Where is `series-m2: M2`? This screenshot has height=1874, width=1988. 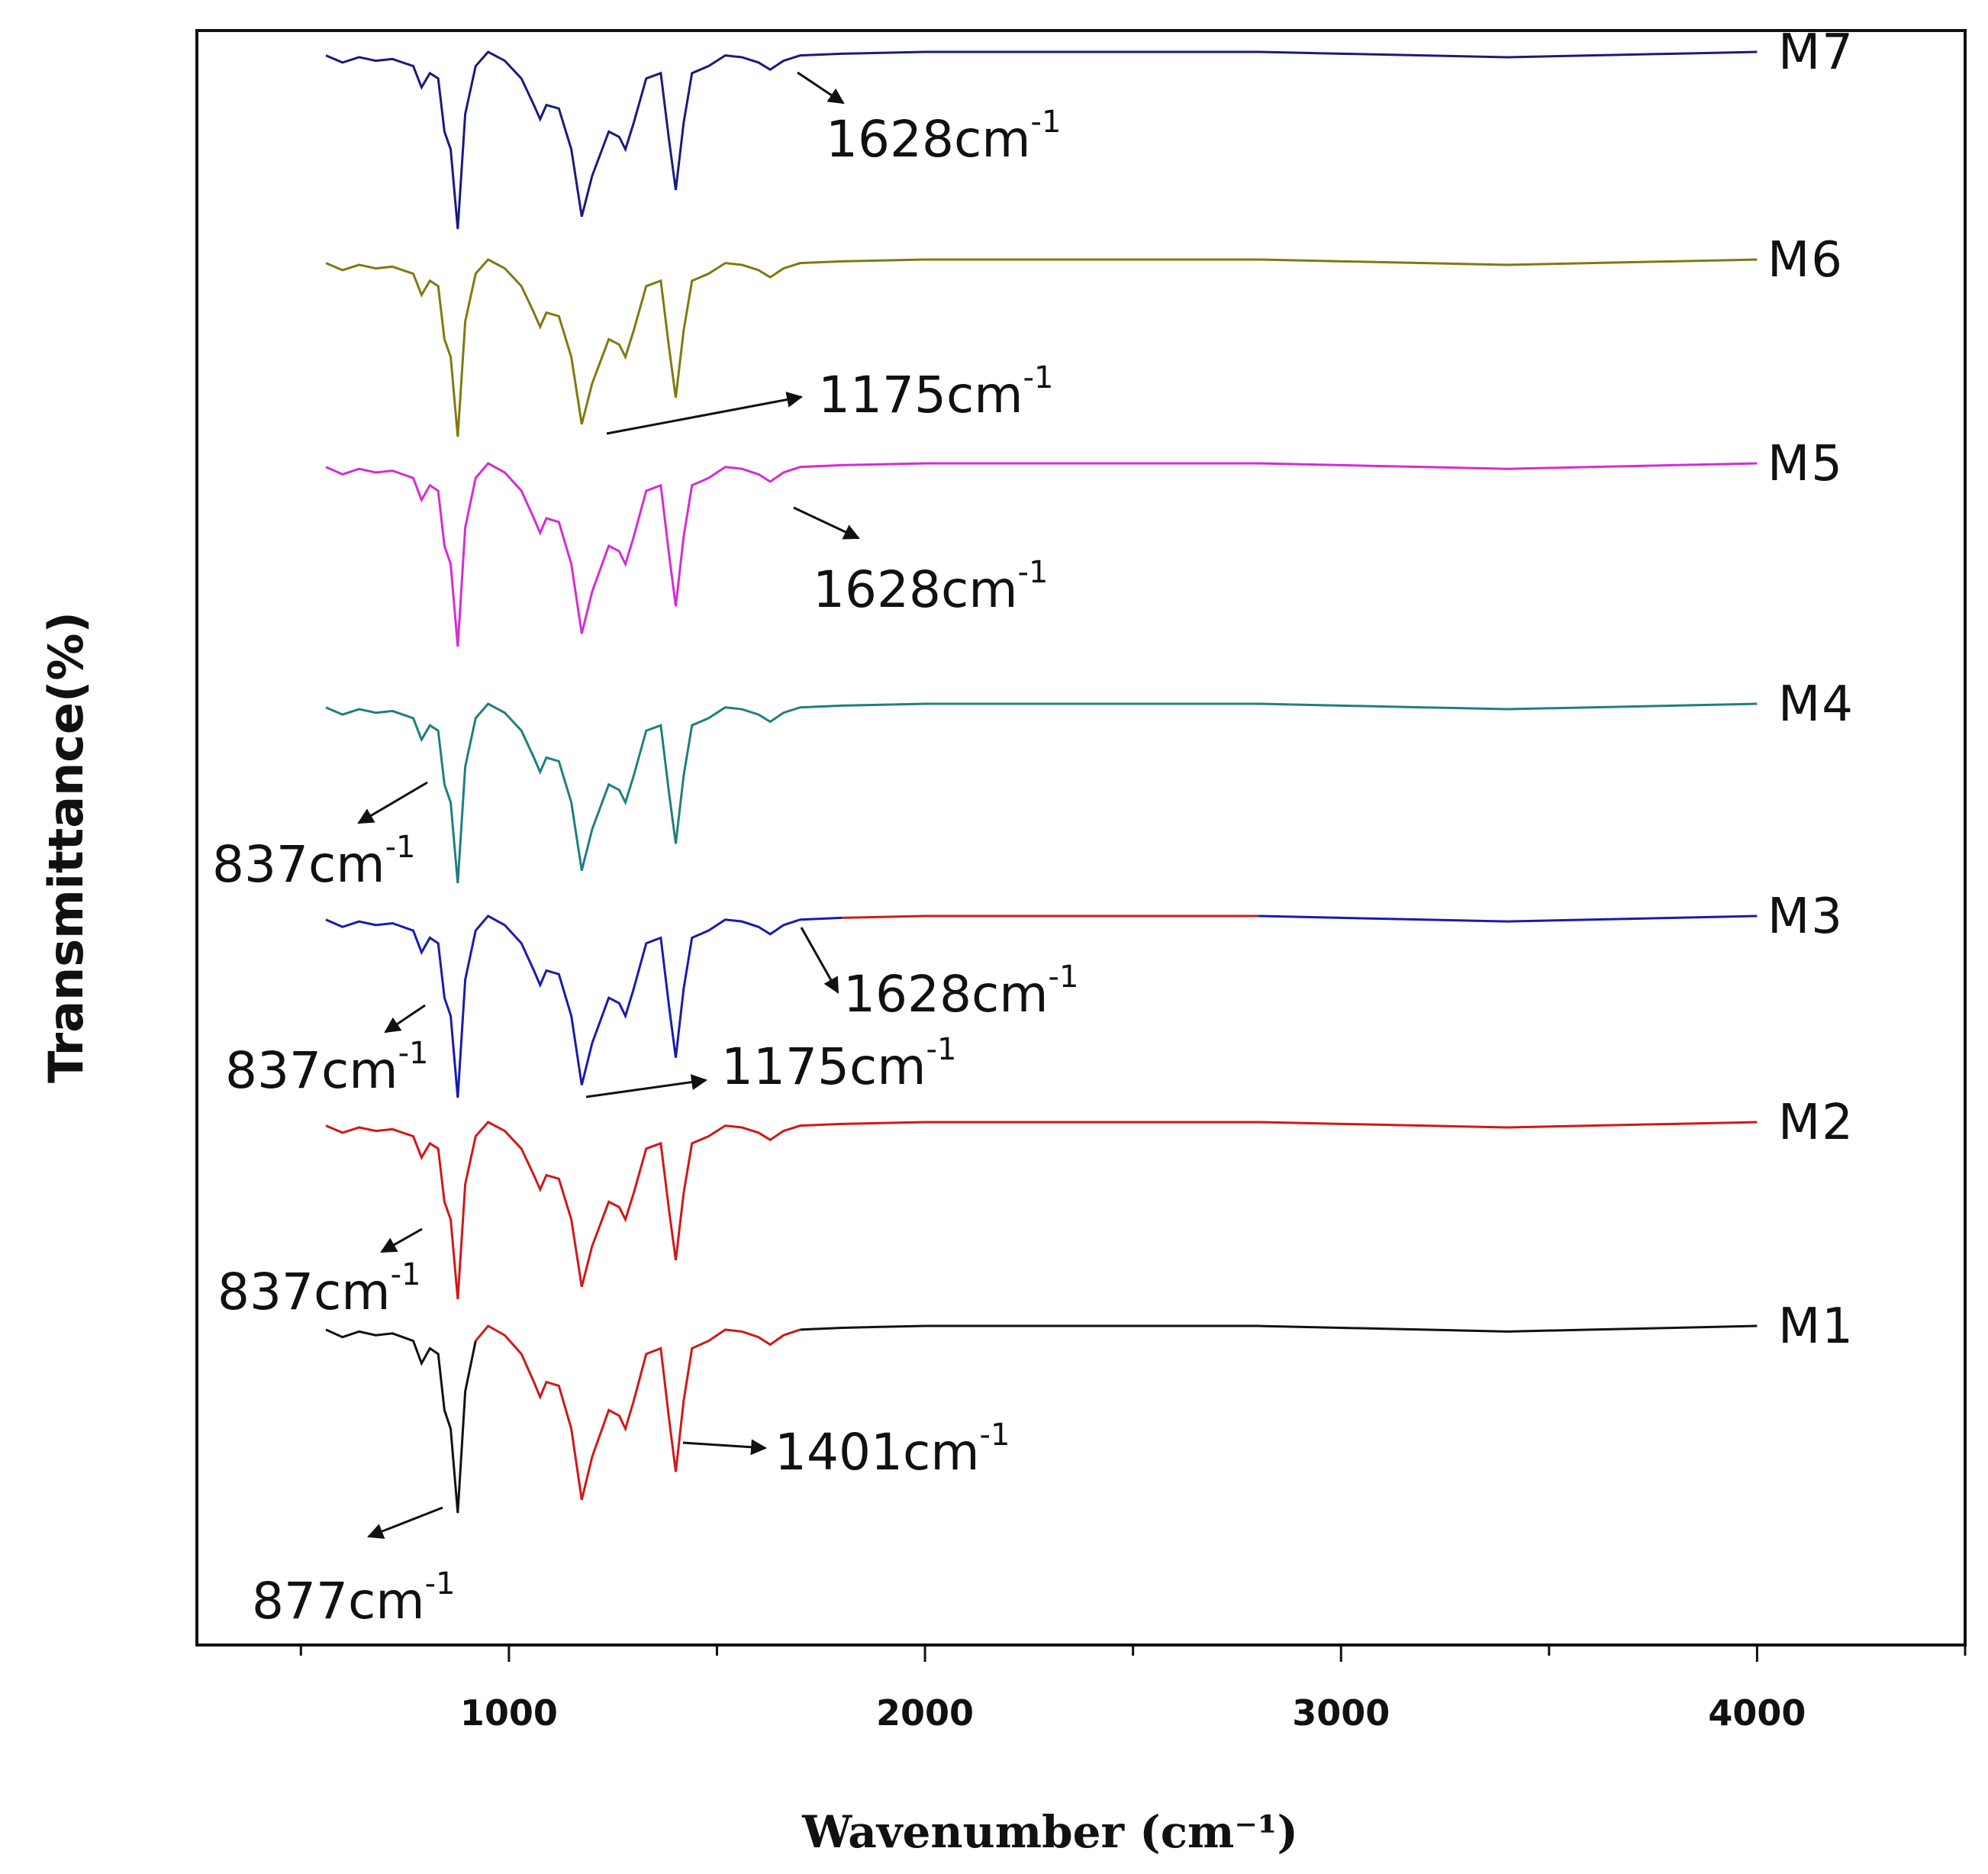 series-m2: M2 is located at coordinates (1089, 1197).